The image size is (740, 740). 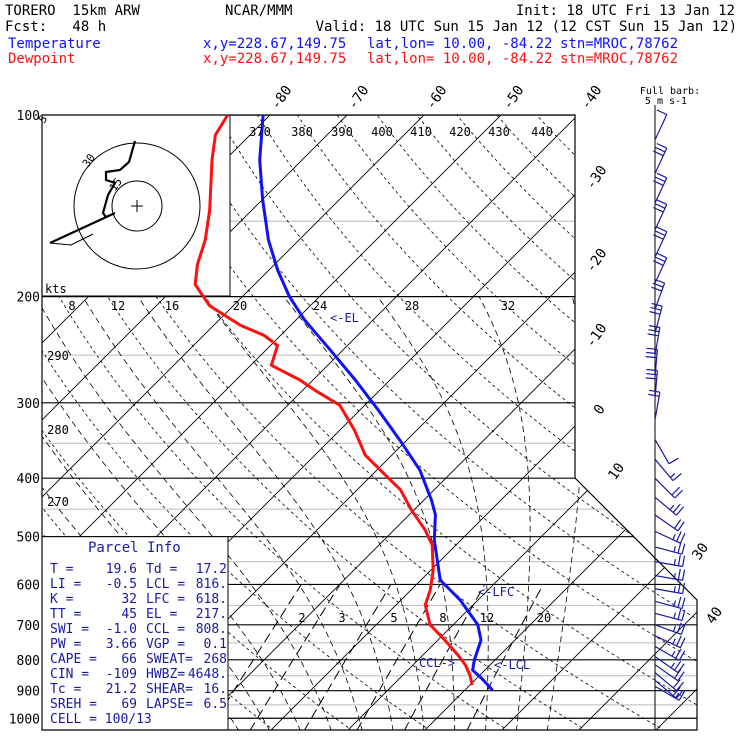 I want to click on theta-label: 270, so click(x=58, y=502).